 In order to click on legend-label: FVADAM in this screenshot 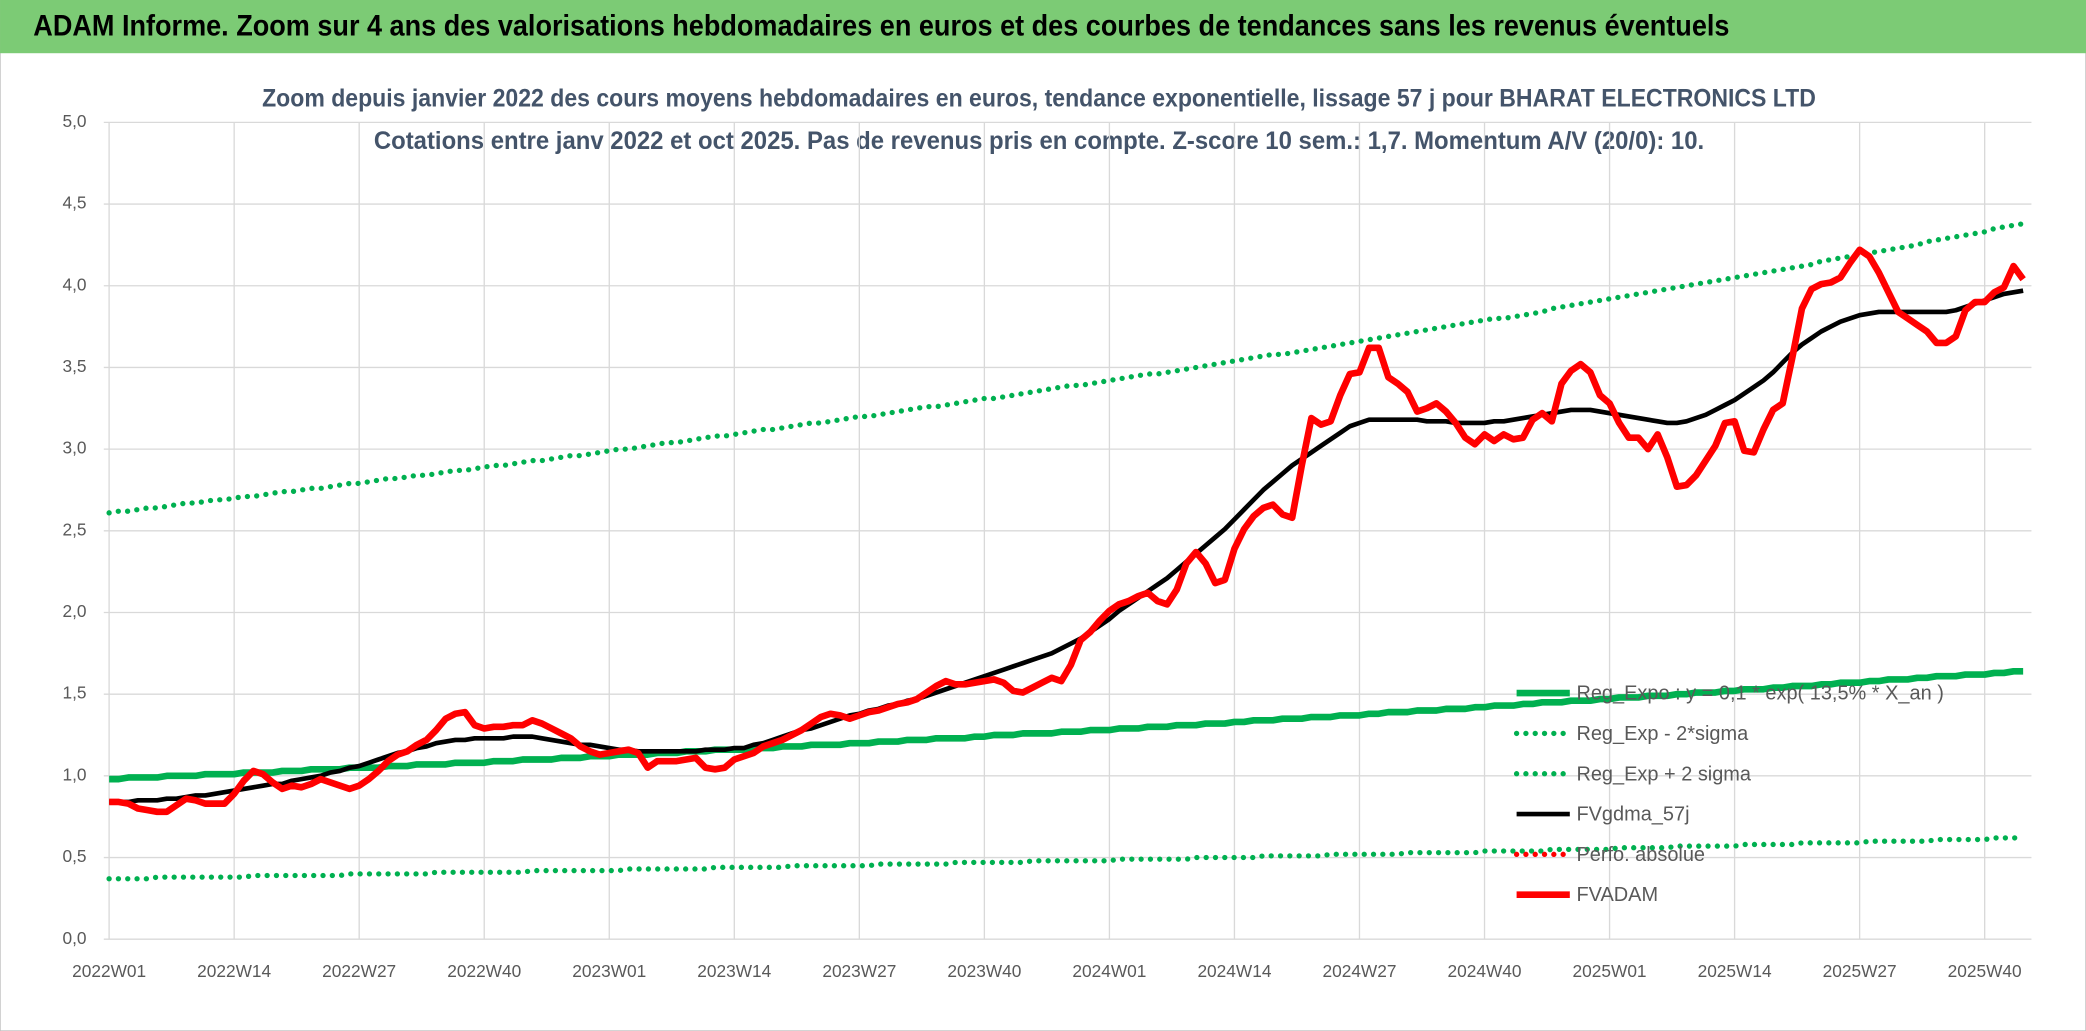, I will do `click(1617, 895)`.